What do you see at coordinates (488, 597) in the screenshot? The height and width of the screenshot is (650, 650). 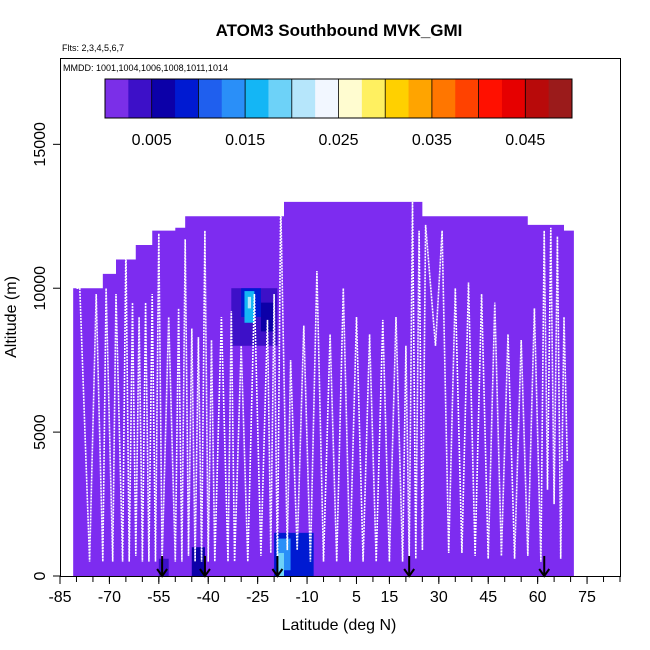 I see `x-tick-label-9: 45` at bounding box center [488, 597].